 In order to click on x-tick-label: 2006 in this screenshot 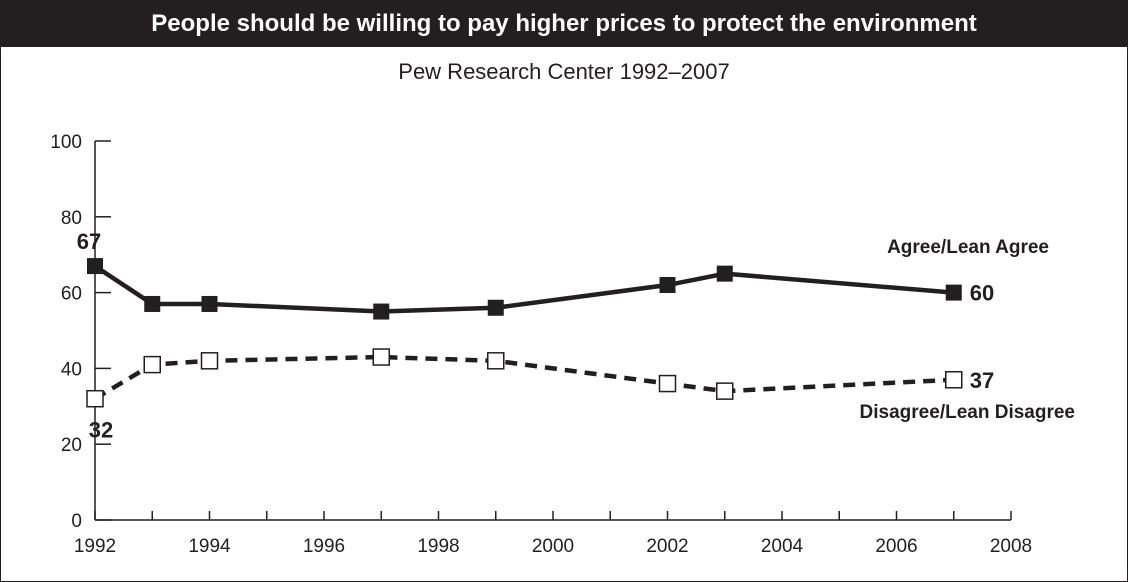, I will do `click(896, 546)`.